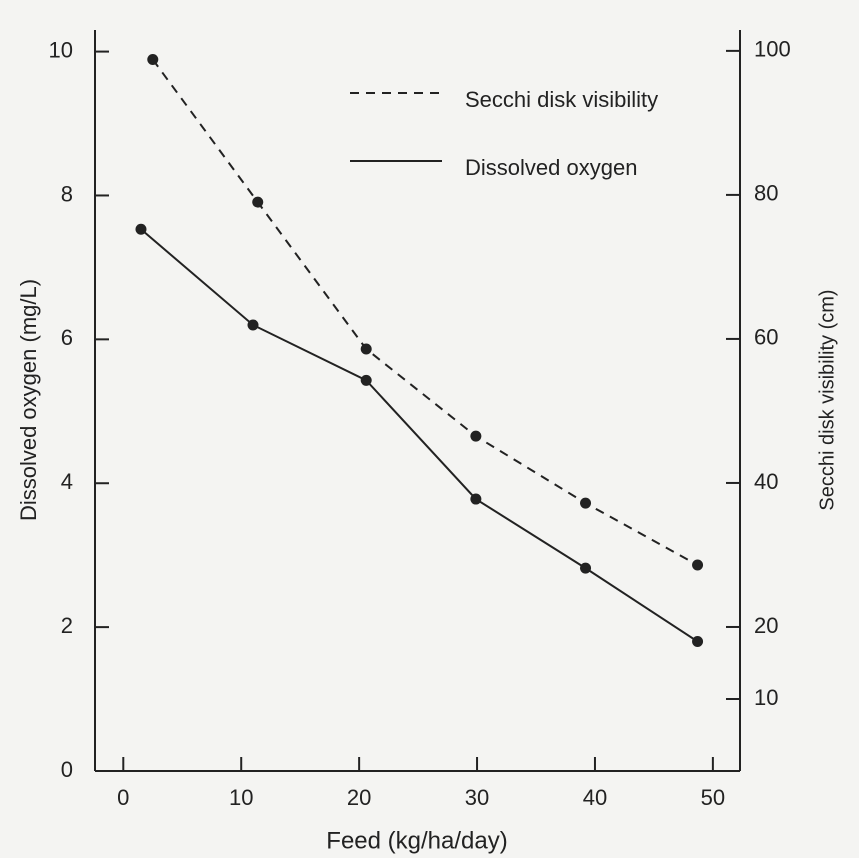 The image size is (859, 858). What do you see at coordinates (766, 193) in the screenshot?
I see `y2-tick-label: 80` at bounding box center [766, 193].